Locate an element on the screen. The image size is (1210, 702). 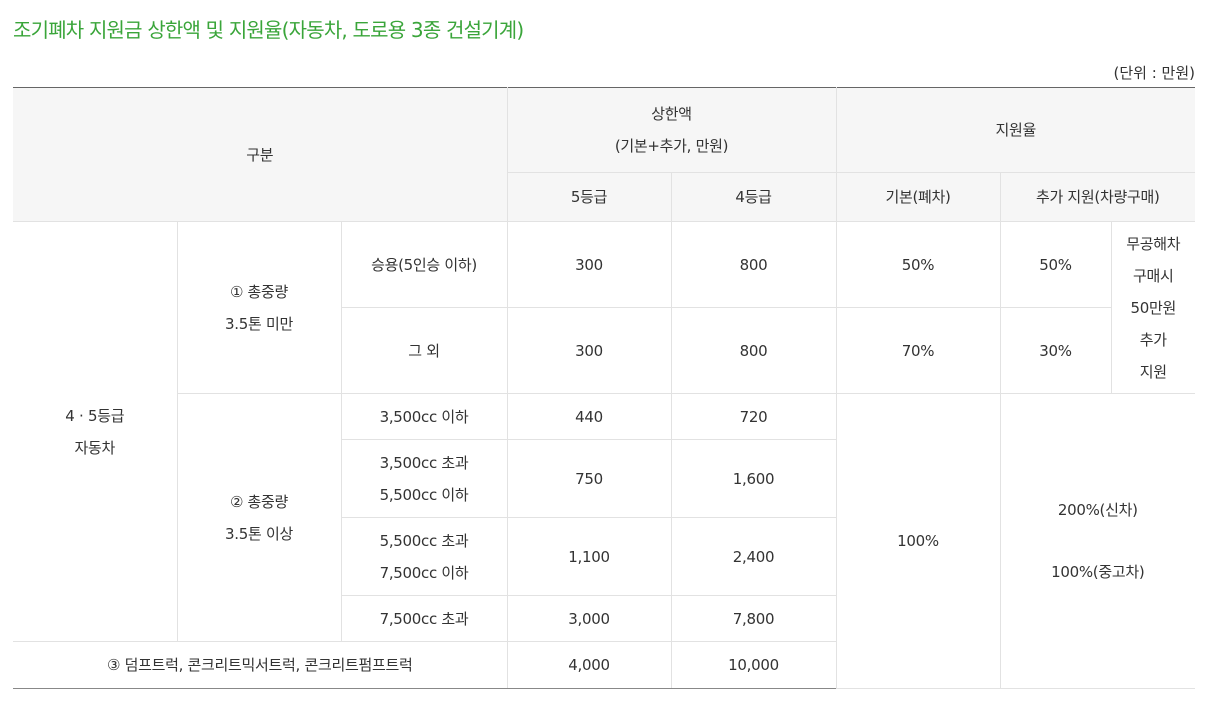
row-label: 그 외 is located at coordinates (424, 350).